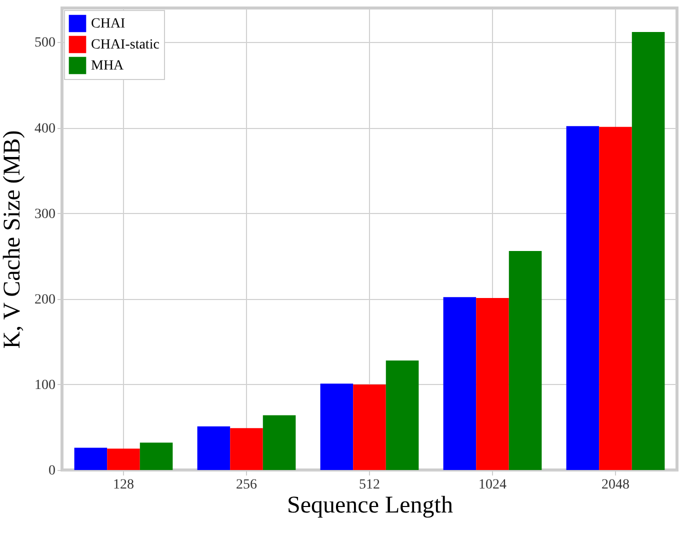 The width and height of the screenshot is (697, 533). I want to click on y-tick-label: 0, so click(52, 471).